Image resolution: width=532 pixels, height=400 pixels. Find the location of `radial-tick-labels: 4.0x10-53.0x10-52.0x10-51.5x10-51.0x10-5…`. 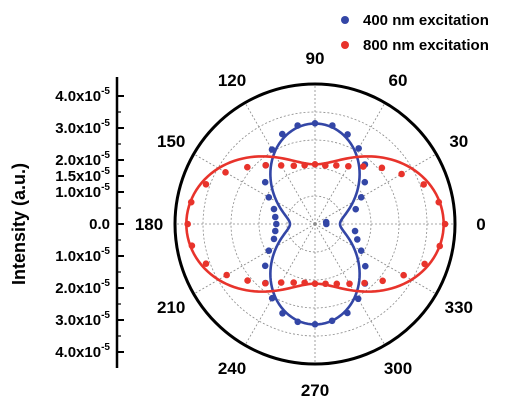

radial-tick-labels: 4.0x10-53.0x10-52.0x10-51.5x10-51.0x10-5… is located at coordinates (82, 223).